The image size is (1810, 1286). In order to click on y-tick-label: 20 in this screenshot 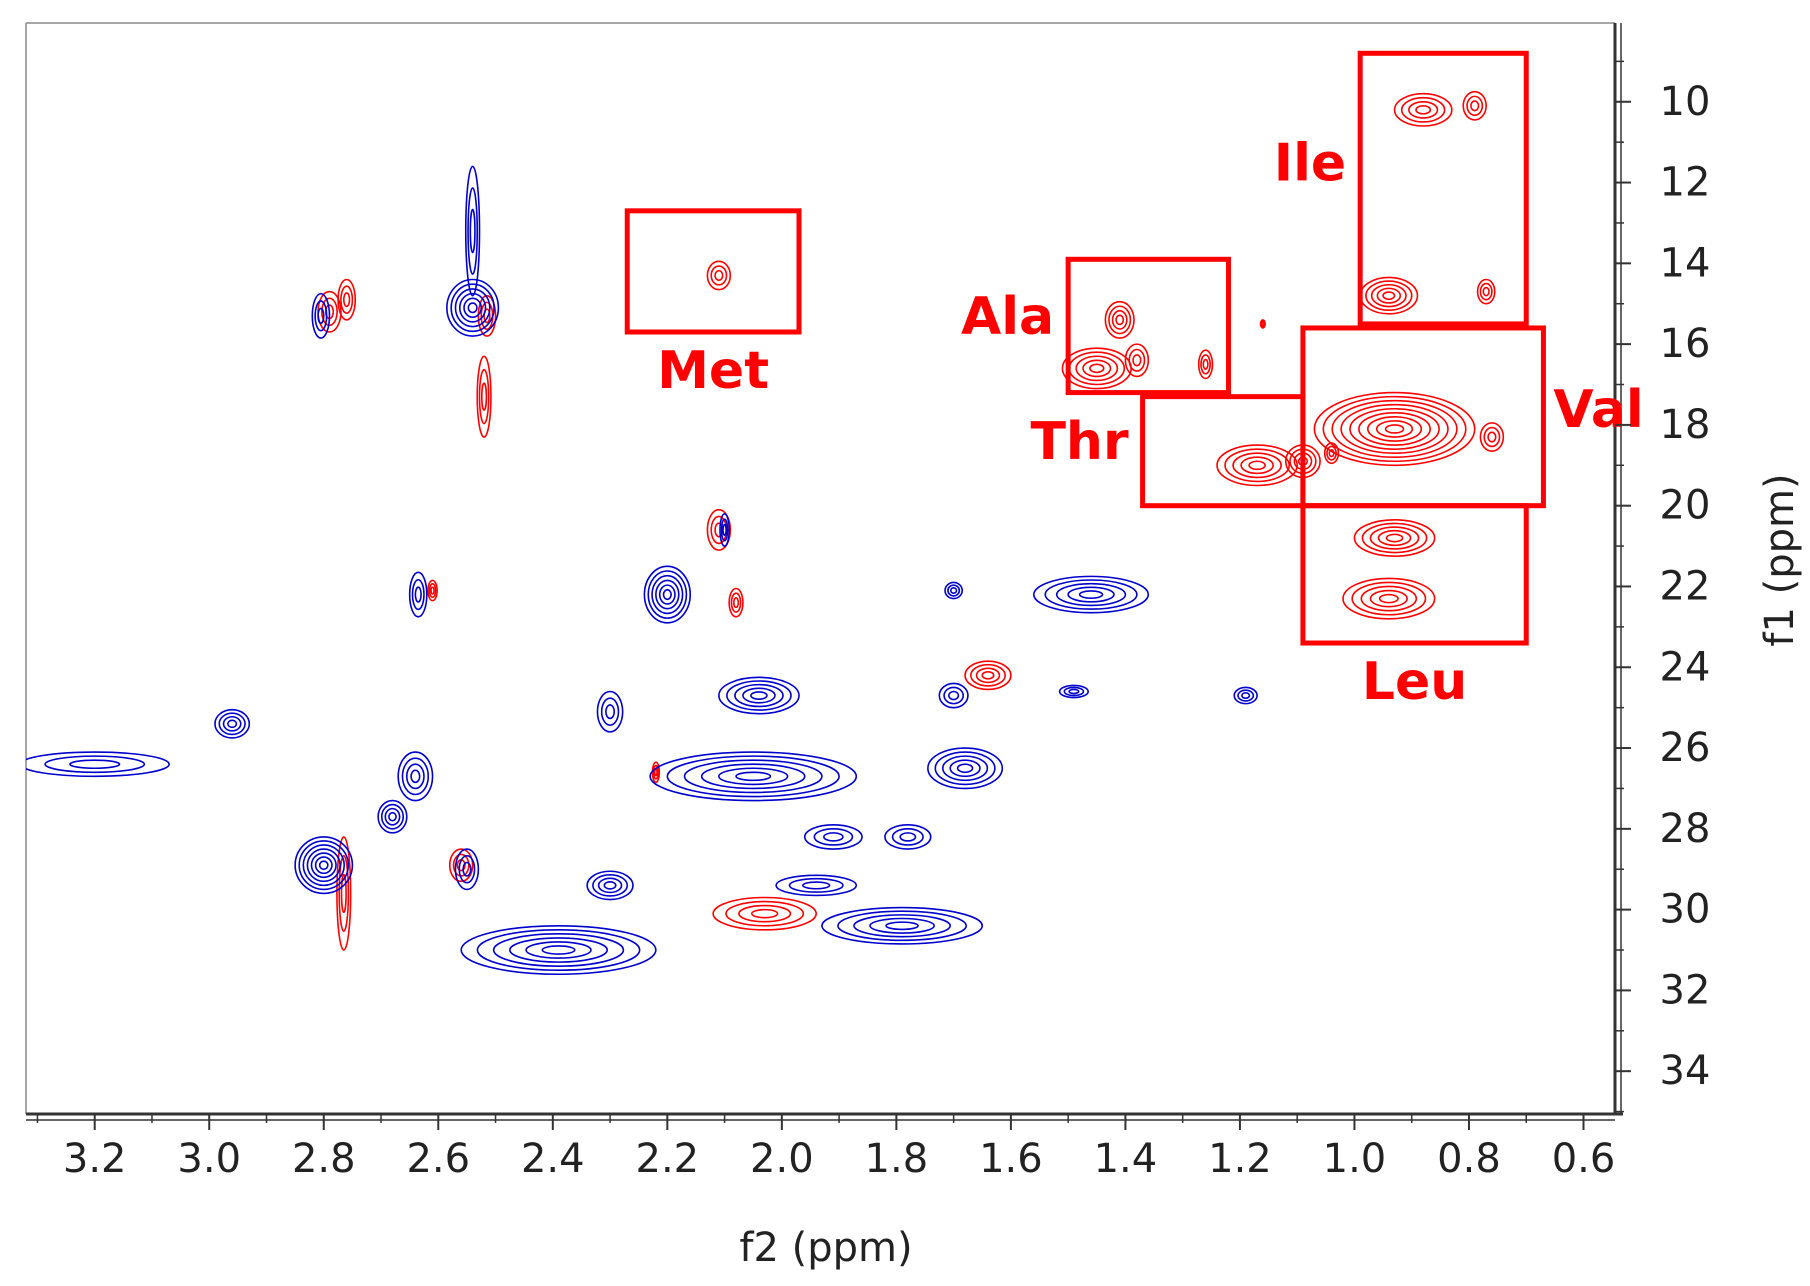, I will do `click(1685, 506)`.